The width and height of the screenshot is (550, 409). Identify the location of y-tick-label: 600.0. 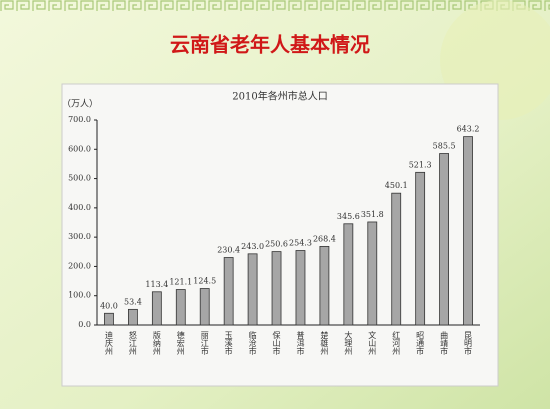
(79, 148).